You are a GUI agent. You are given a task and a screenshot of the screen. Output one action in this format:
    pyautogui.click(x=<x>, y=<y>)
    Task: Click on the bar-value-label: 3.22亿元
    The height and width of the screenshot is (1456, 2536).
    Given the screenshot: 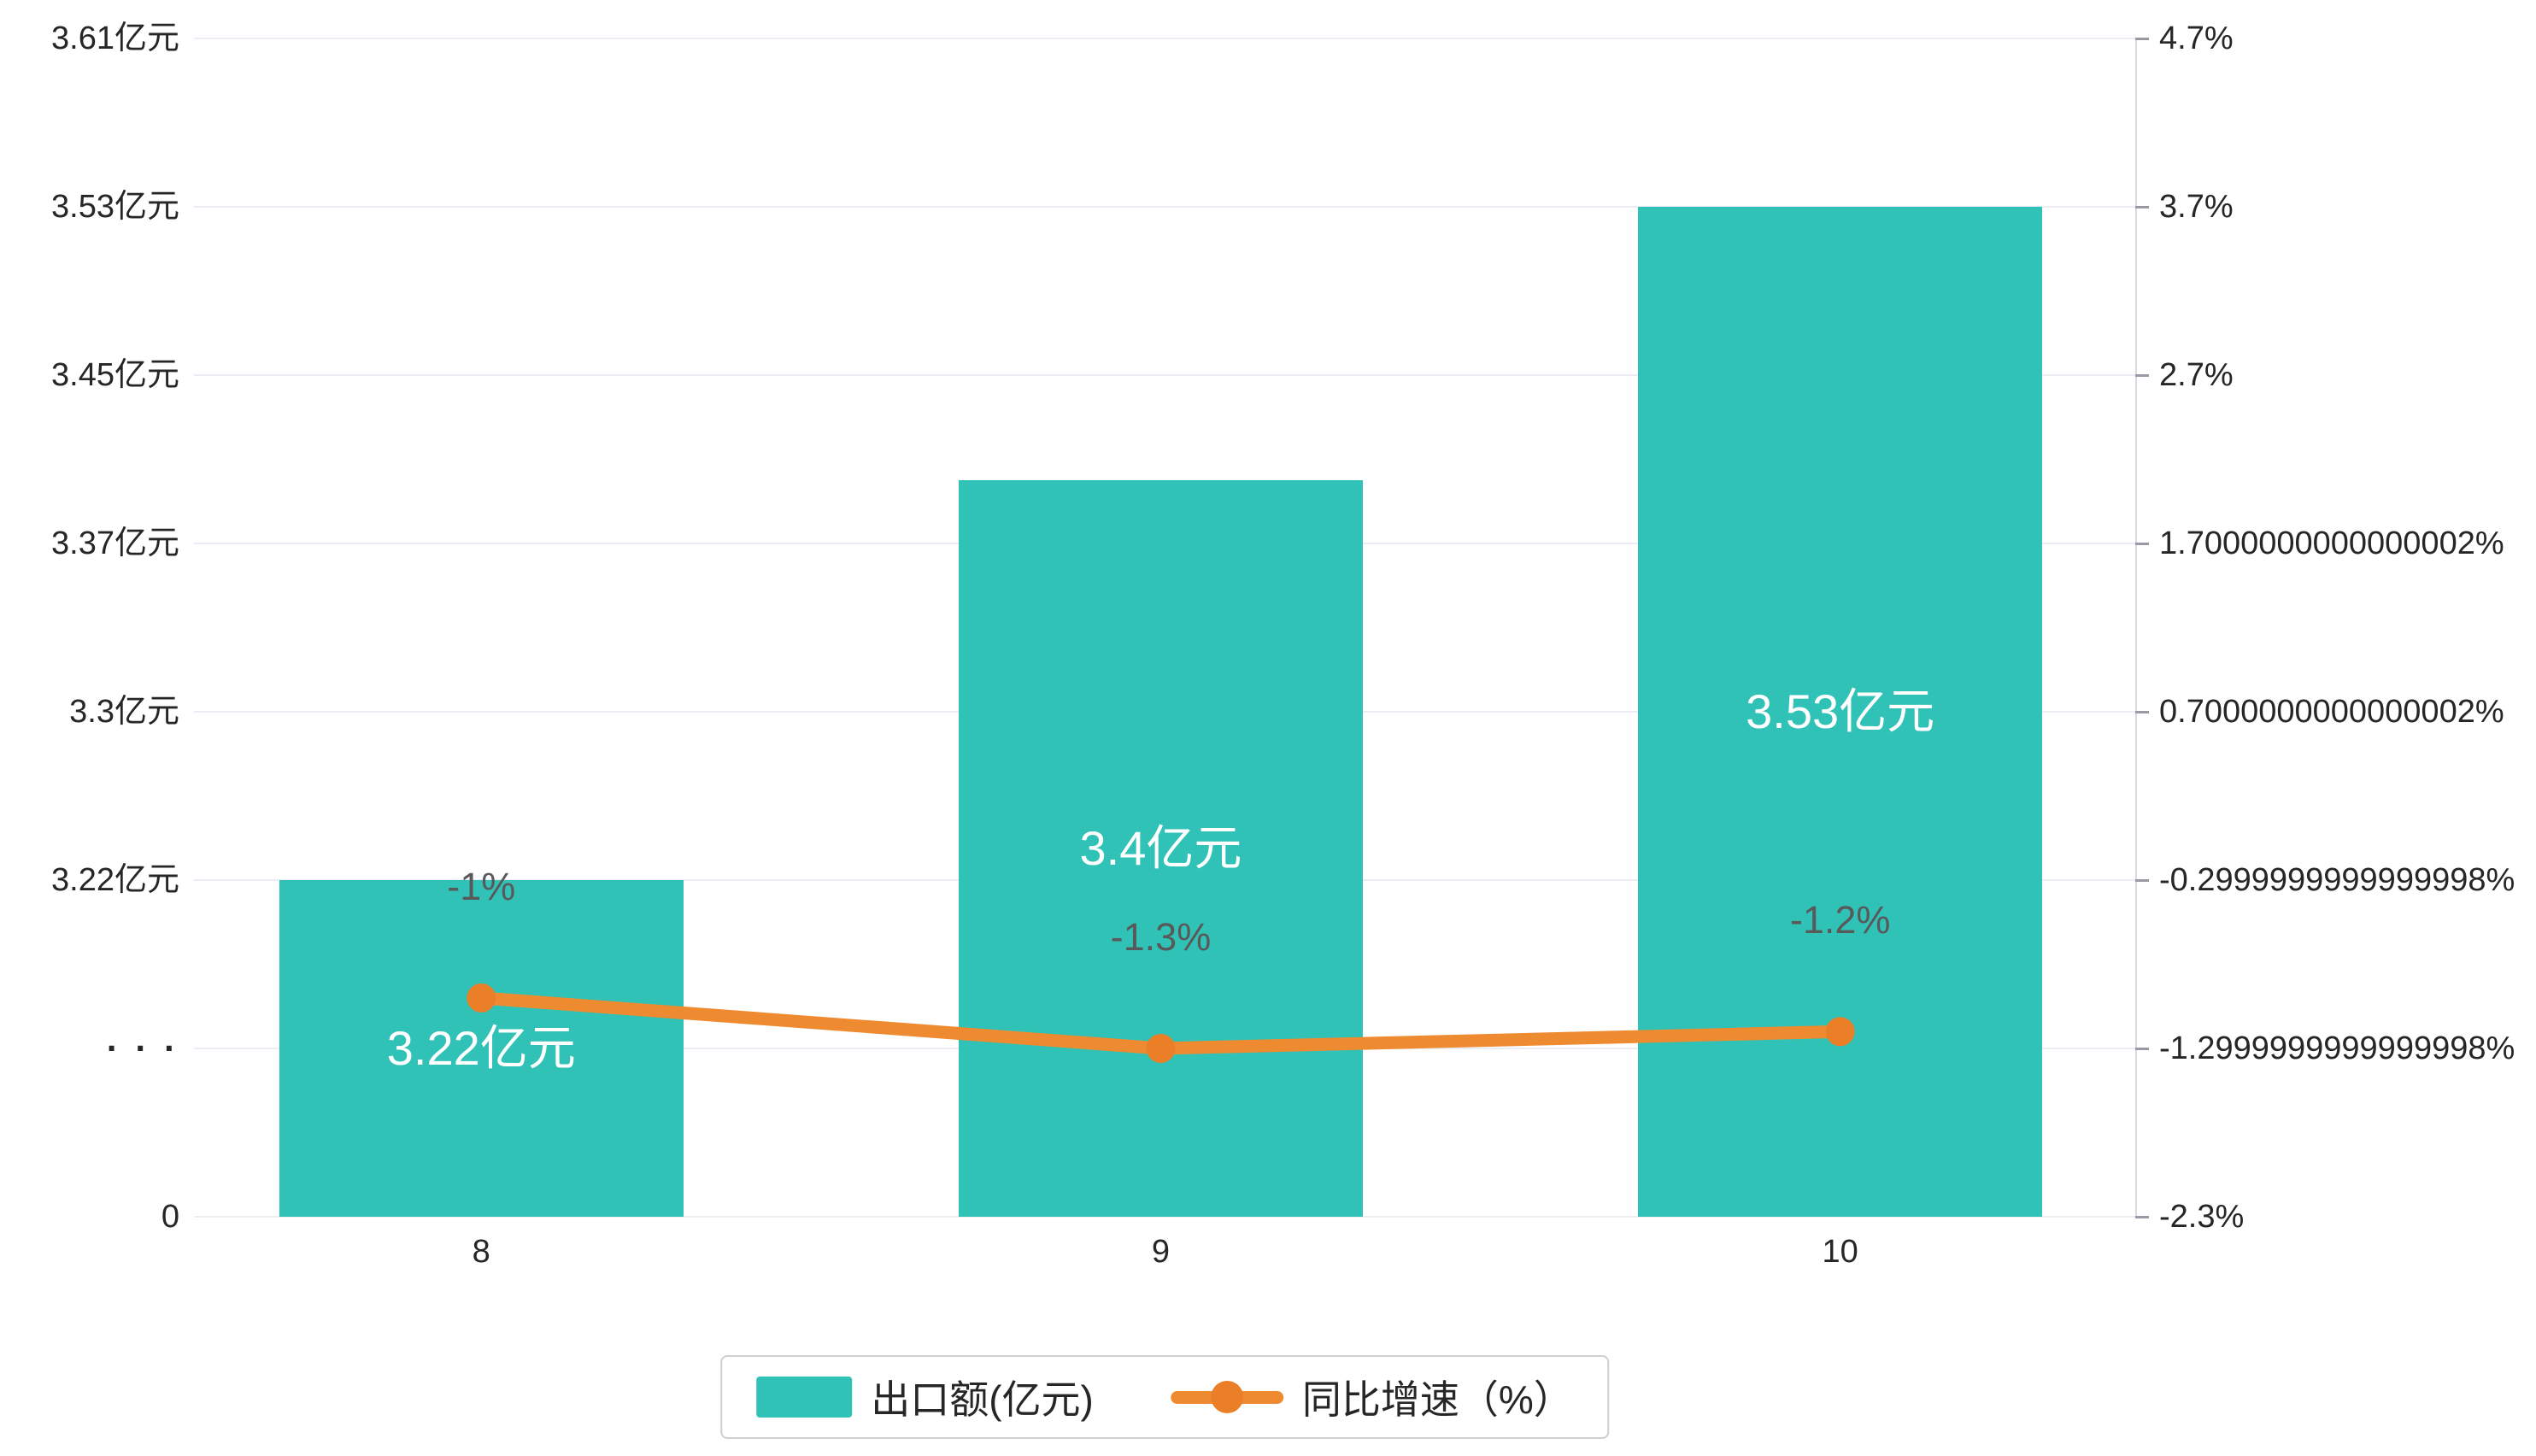 What is the action you would take?
    pyautogui.click(x=481, y=1048)
    